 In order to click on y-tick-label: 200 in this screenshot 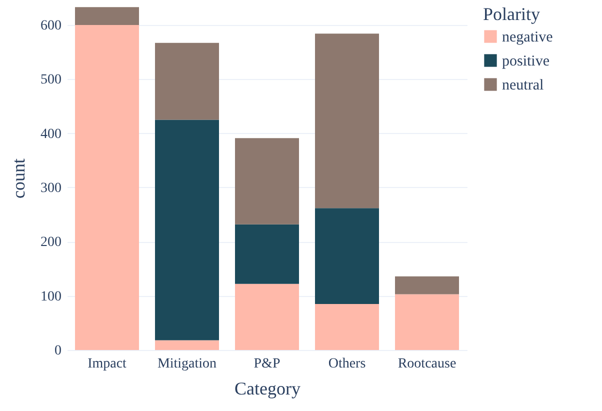, I will do `click(51, 242)`.